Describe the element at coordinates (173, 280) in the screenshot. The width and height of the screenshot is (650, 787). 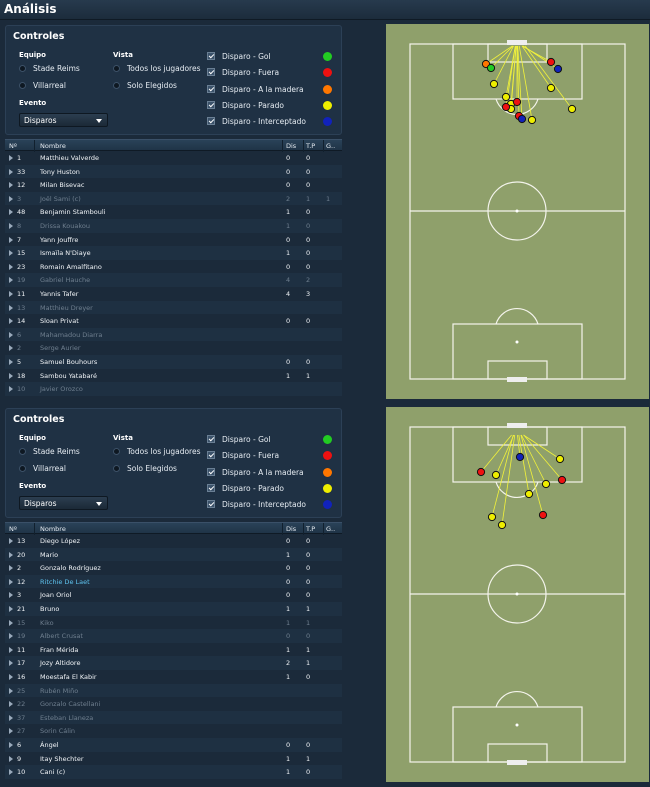
I see `table-row: 19 Gabriel Hauche 4 2` at that location.